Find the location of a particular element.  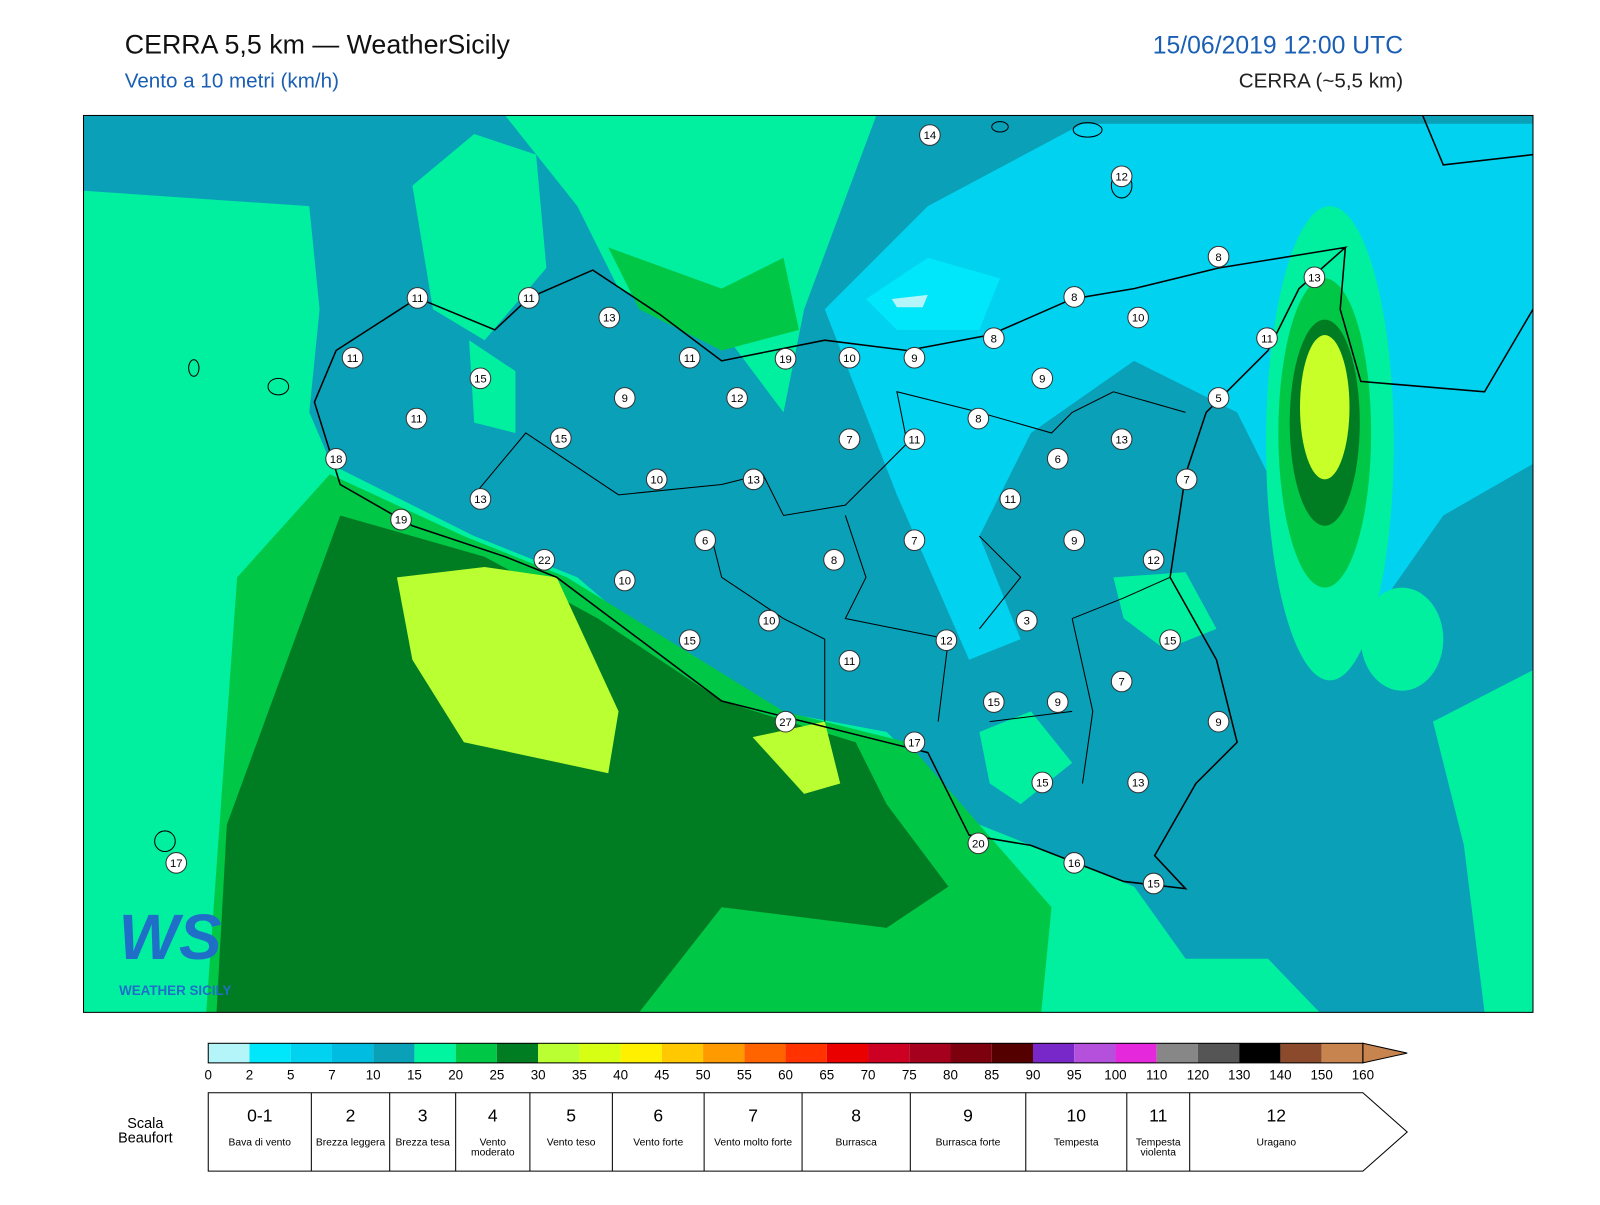

colorbar-tick-label: 7 is located at coordinates (331, 1074).